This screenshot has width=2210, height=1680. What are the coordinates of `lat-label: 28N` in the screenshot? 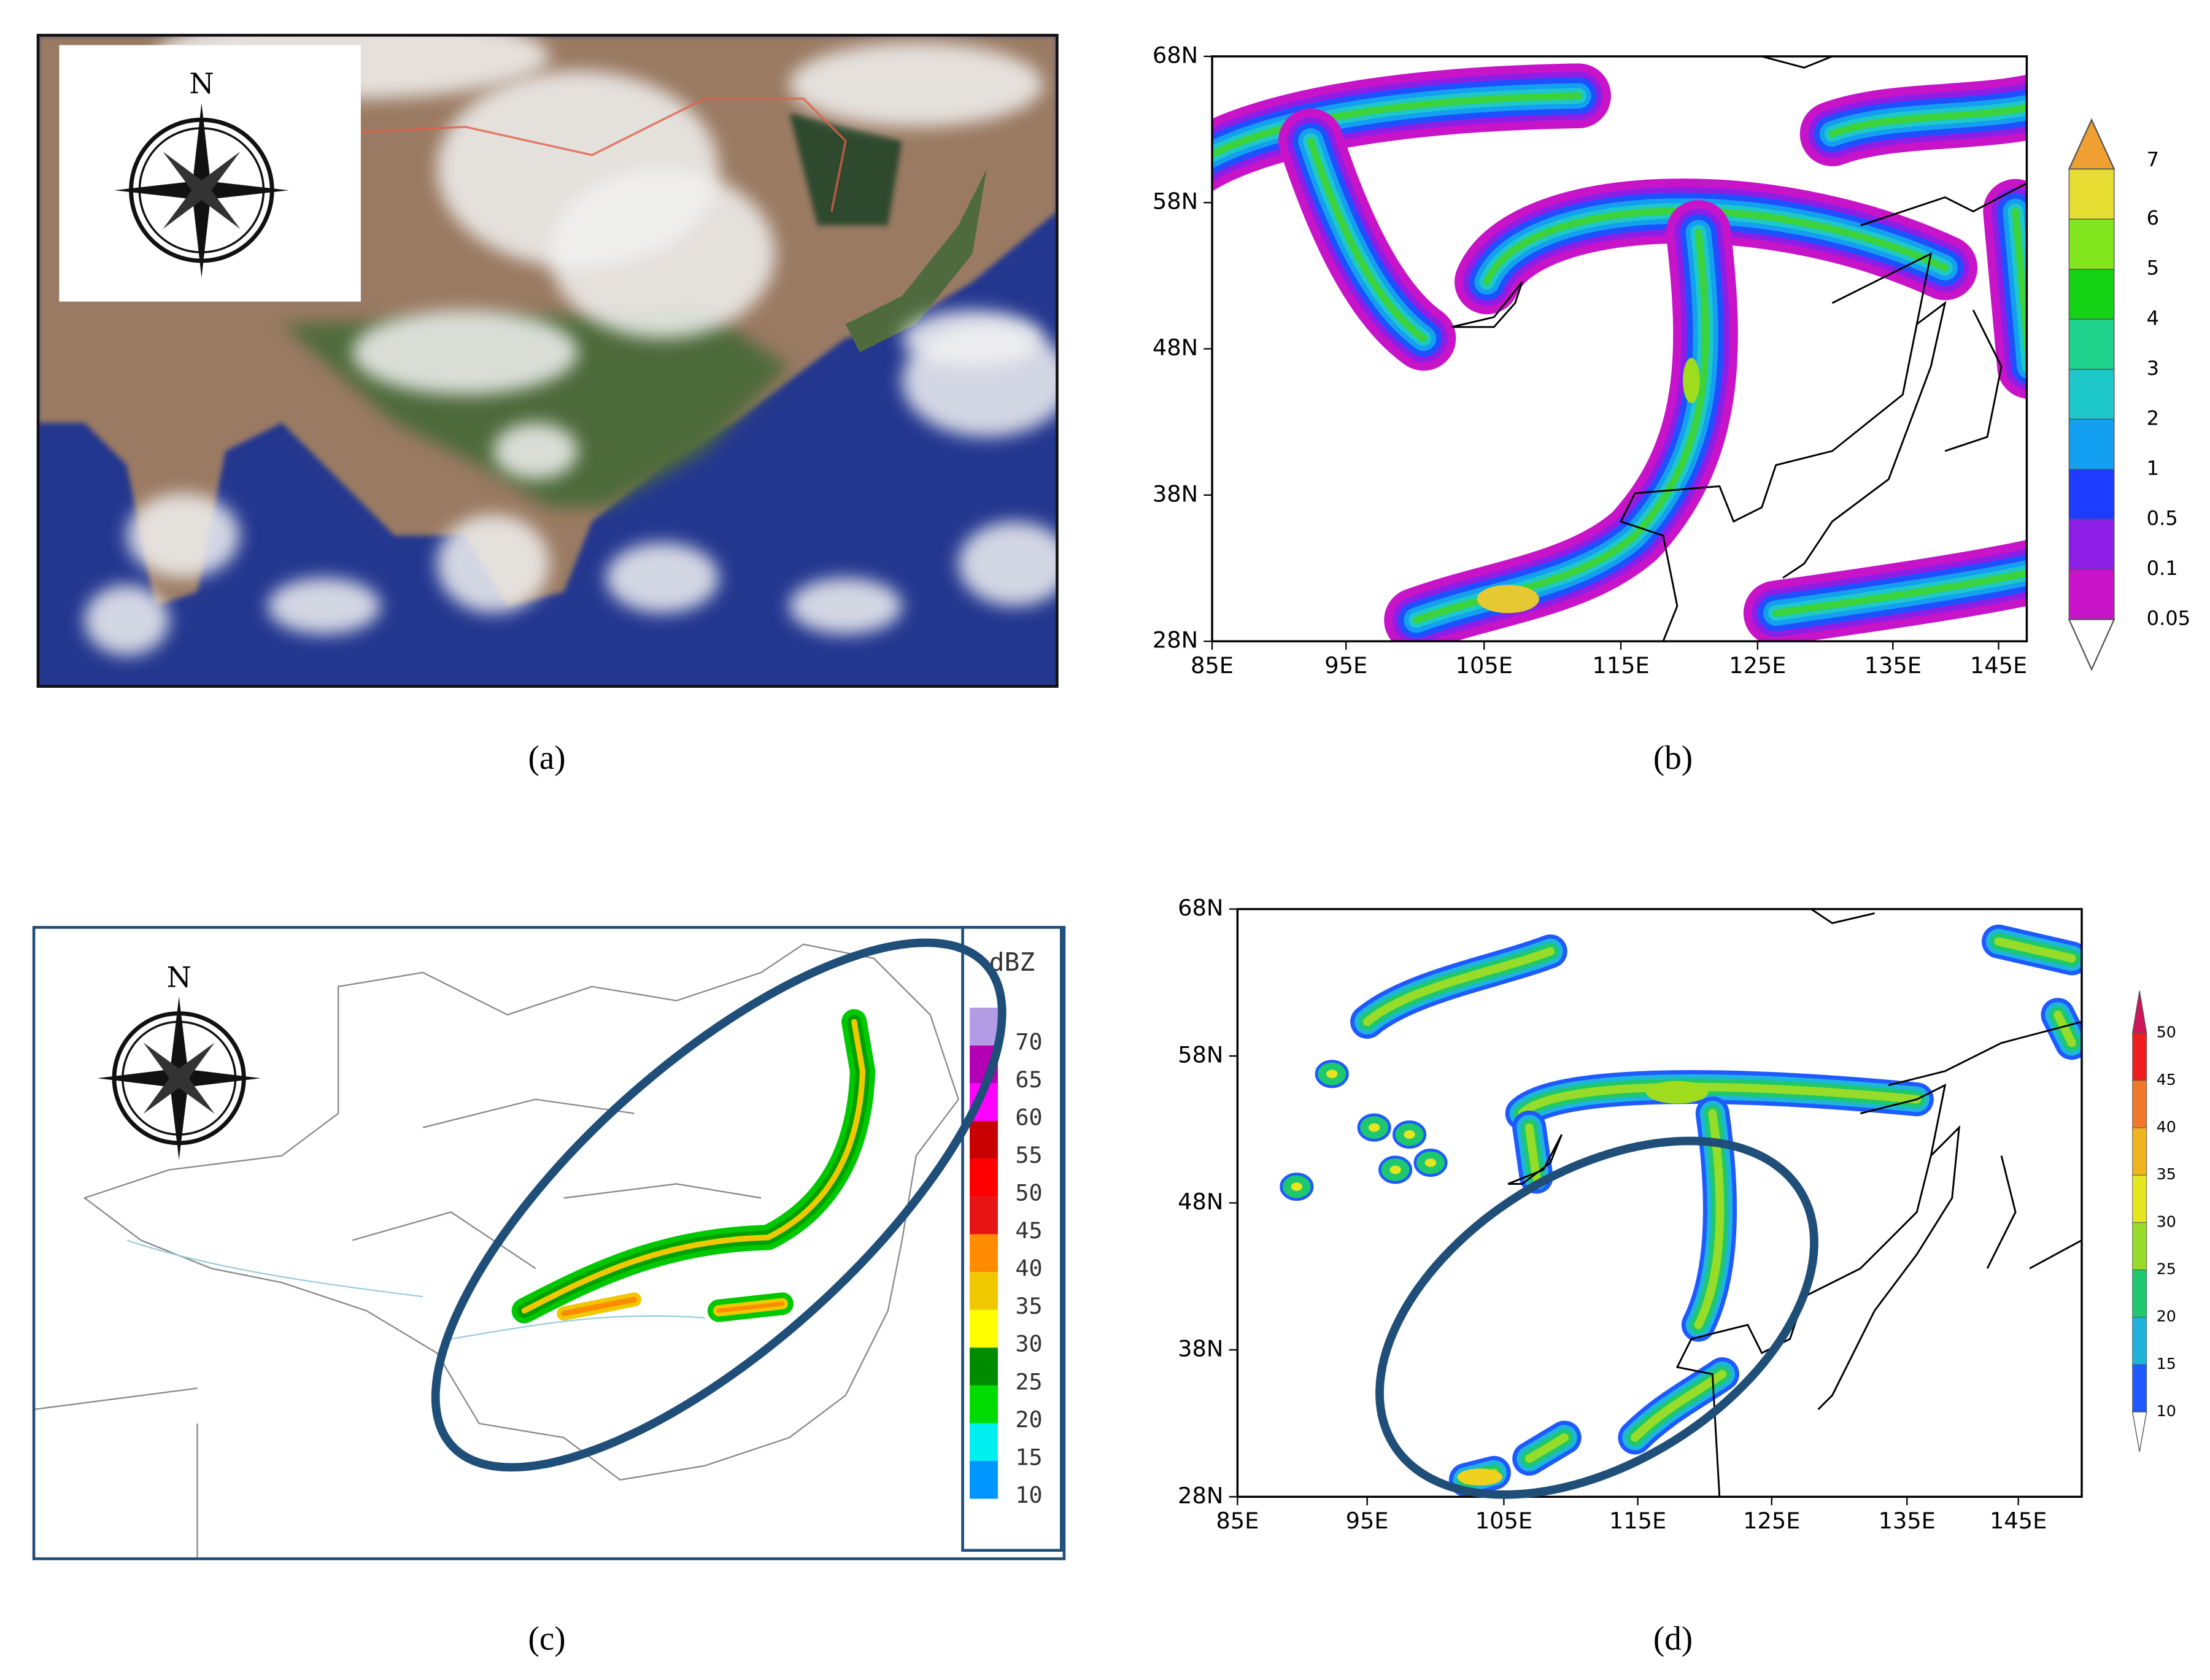 It's located at (1175, 640).